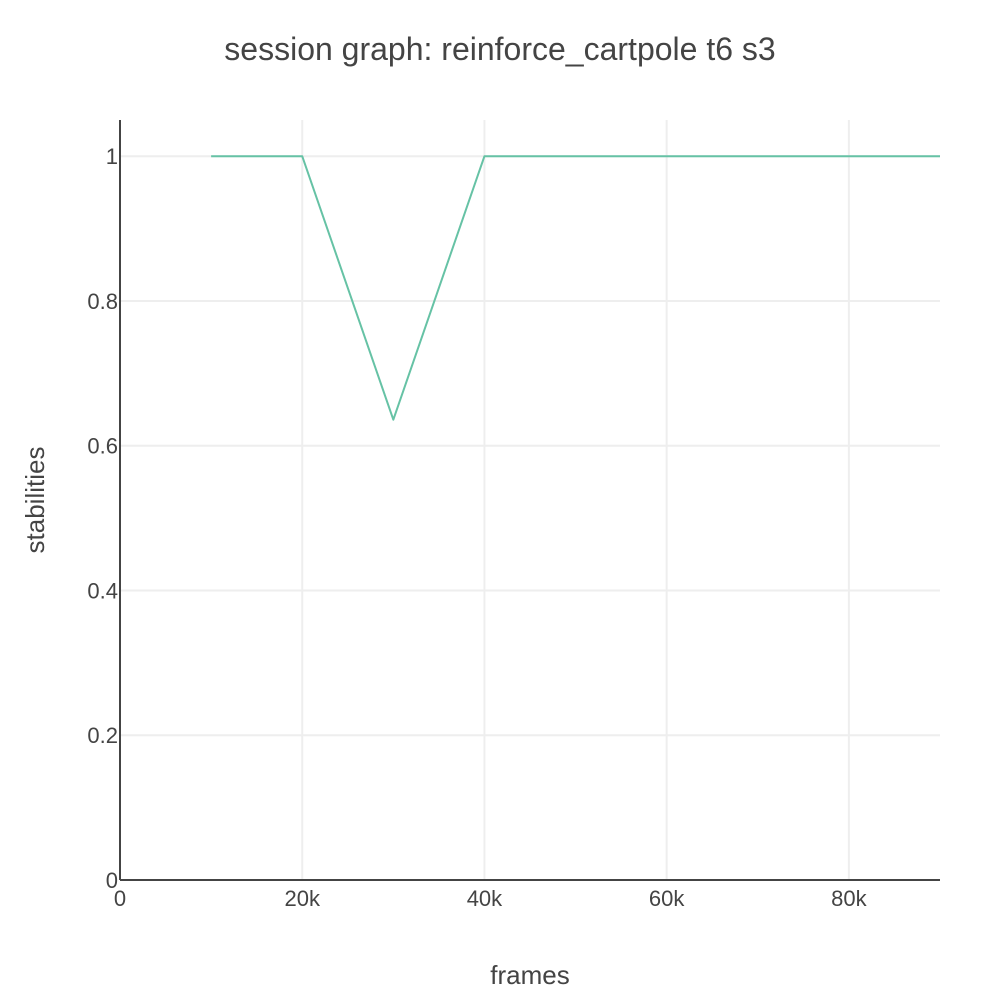  What do you see at coordinates (849, 898) in the screenshot?
I see `x-tick-label: 80k` at bounding box center [849, 898].